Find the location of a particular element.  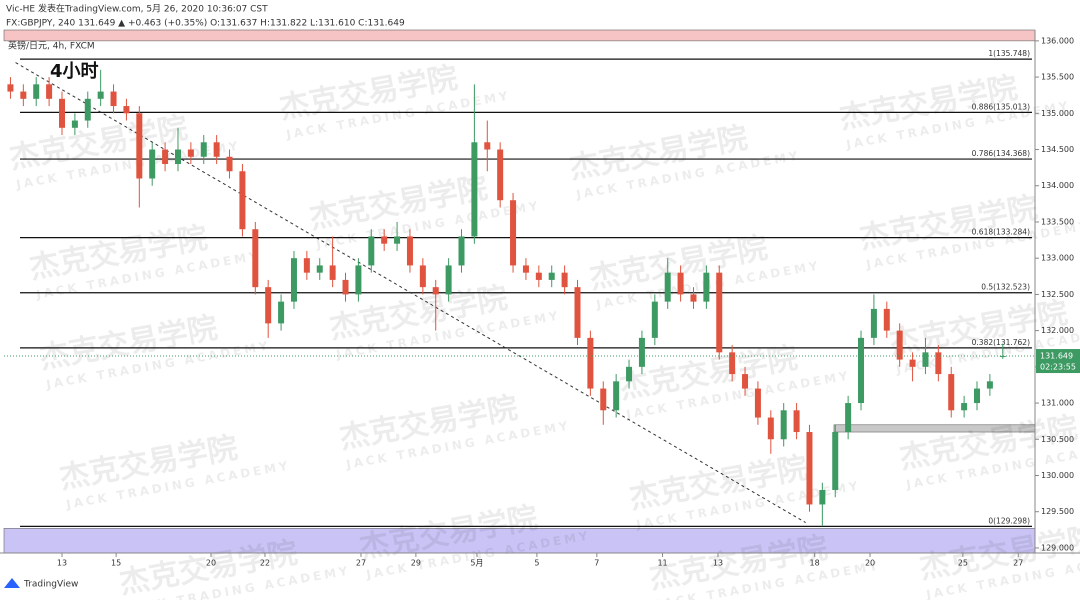

y-tick-label: 129.500 is located at coordinates (1057, 511).